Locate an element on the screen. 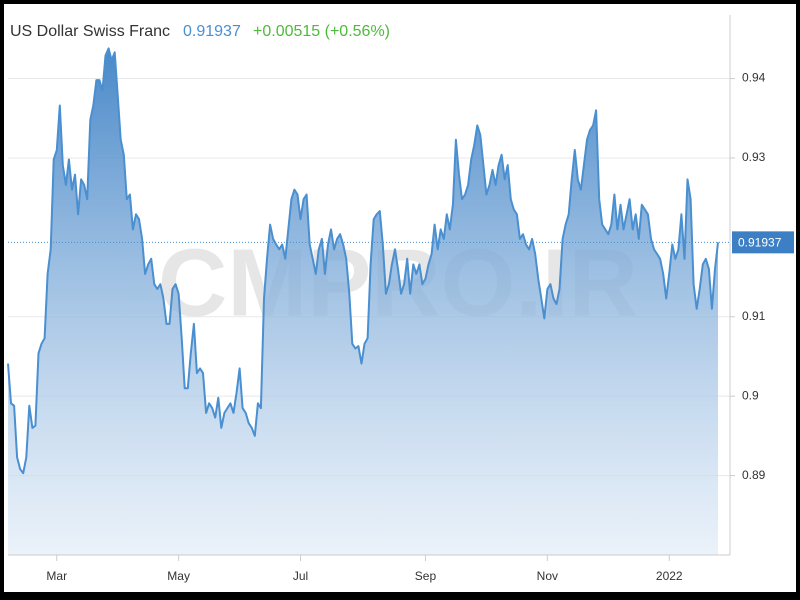 This screenshot has width=800, height=600. y-tick-label: 0.93 is located at coordinates (754, 157).